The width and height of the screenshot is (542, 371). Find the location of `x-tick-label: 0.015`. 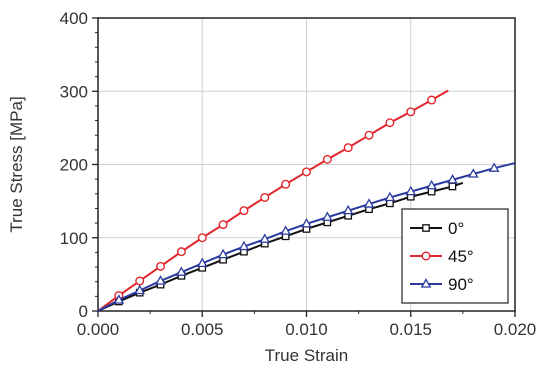

x-tick-label: 0.015 is located at coordinates (410, 329).